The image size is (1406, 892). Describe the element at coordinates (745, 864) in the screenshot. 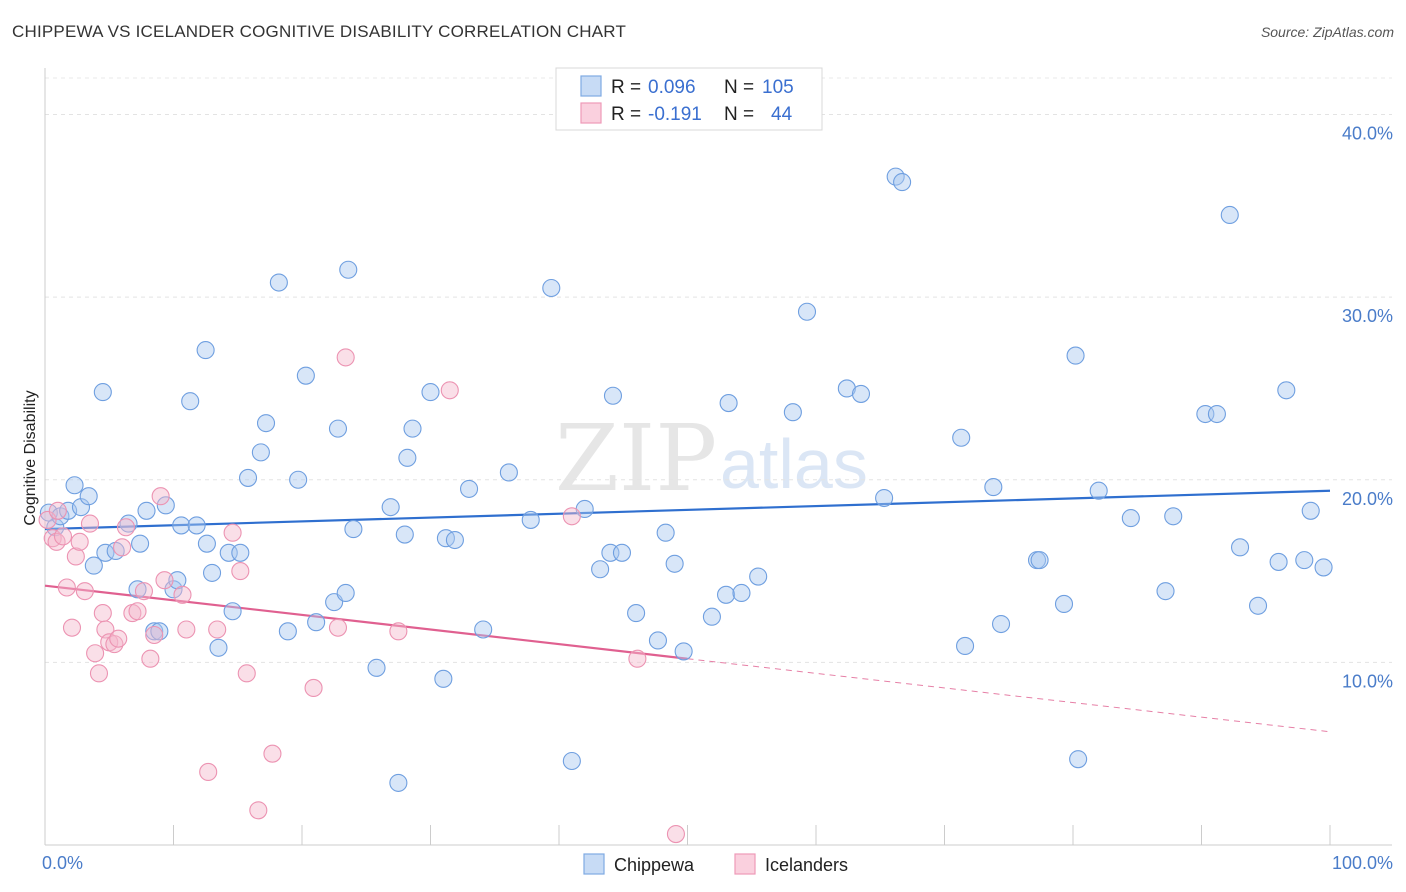

I see `bottom-legend-swatch-icelanders` at that location.